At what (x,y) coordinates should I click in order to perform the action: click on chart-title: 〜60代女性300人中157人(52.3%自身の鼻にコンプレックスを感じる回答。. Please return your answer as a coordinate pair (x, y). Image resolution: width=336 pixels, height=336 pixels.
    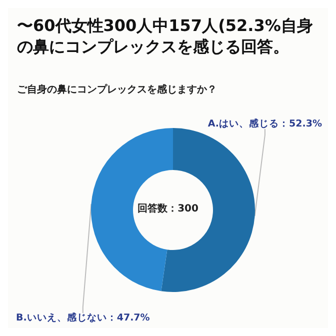
    Looking at the image, I should click on (165, 36).